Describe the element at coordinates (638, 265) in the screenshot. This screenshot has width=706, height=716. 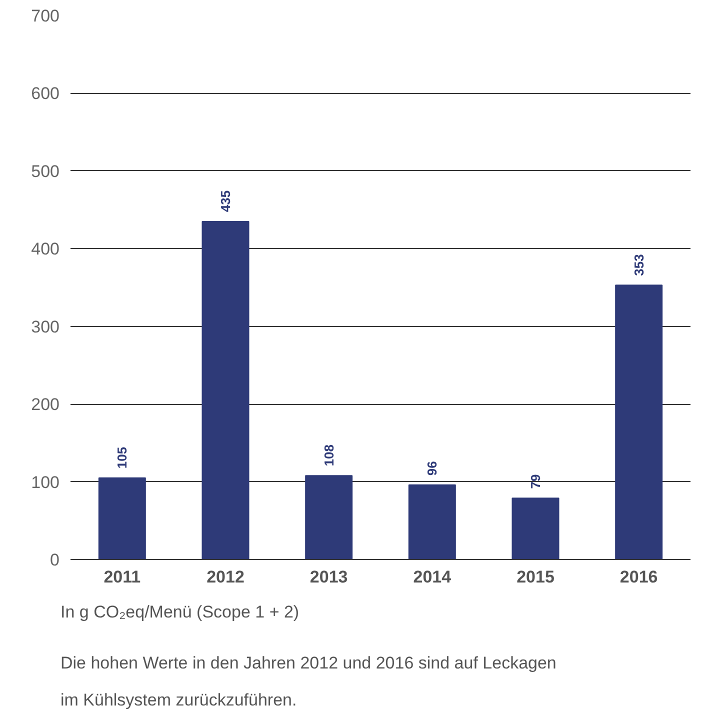
I see `data-label: 353` at that location.